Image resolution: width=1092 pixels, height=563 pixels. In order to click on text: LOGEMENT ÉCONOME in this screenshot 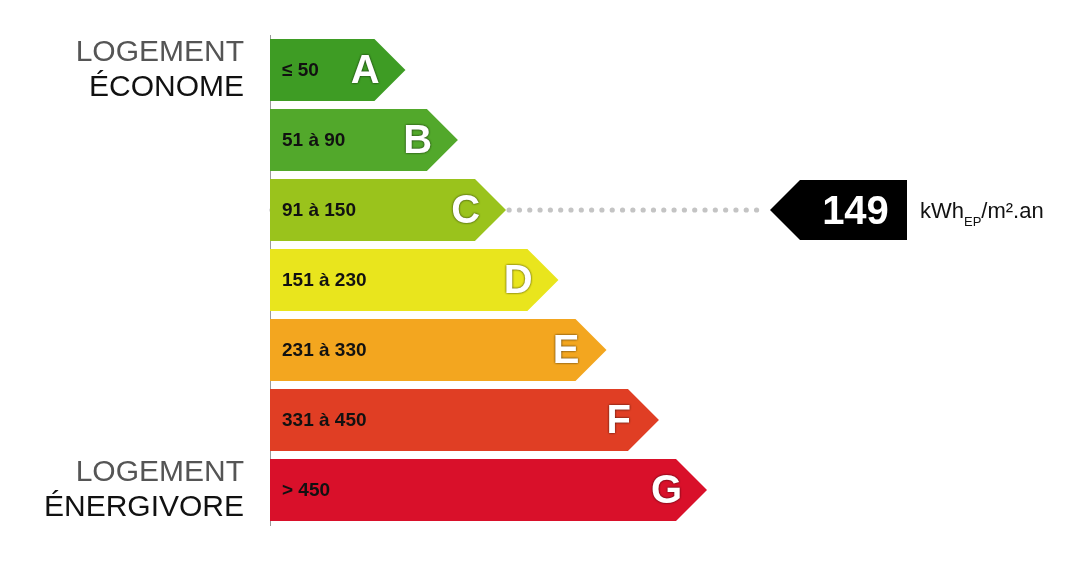, I will do `click(159, 68)`.